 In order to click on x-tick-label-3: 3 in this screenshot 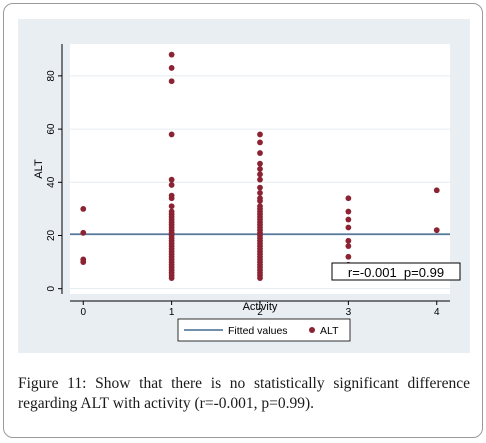, I will do `click(349, 312)`.